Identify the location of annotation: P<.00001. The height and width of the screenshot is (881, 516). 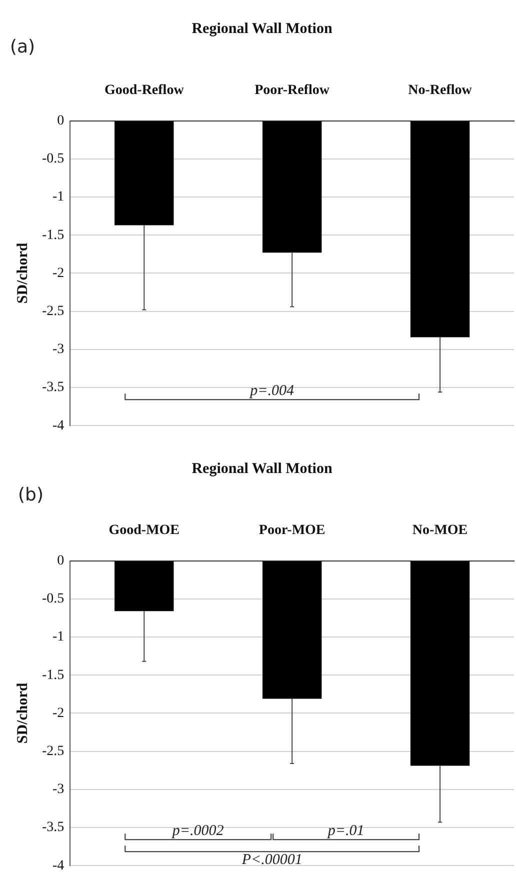
(271, 860).